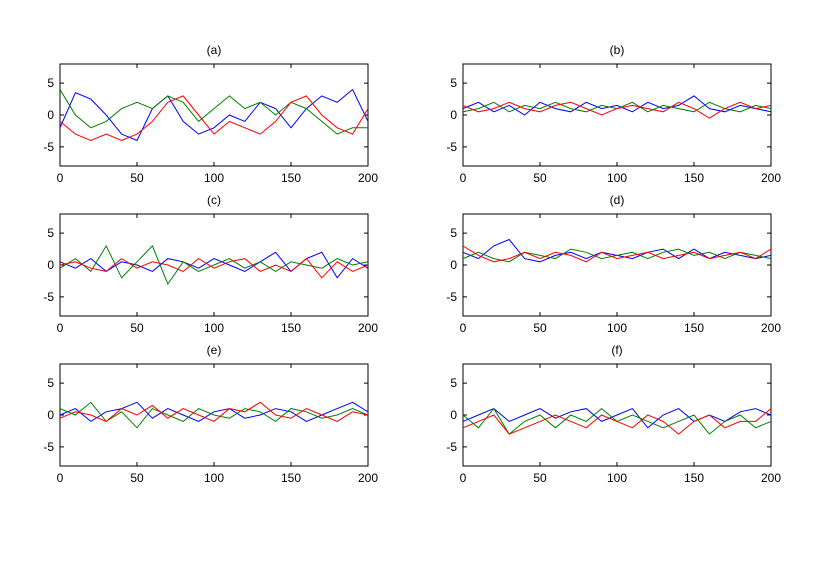 The height and width of the screenshot is (587, 830). Describe the element at coordinates (214, 200) in the screenshot. I see `chart-title: (c)` at that location.